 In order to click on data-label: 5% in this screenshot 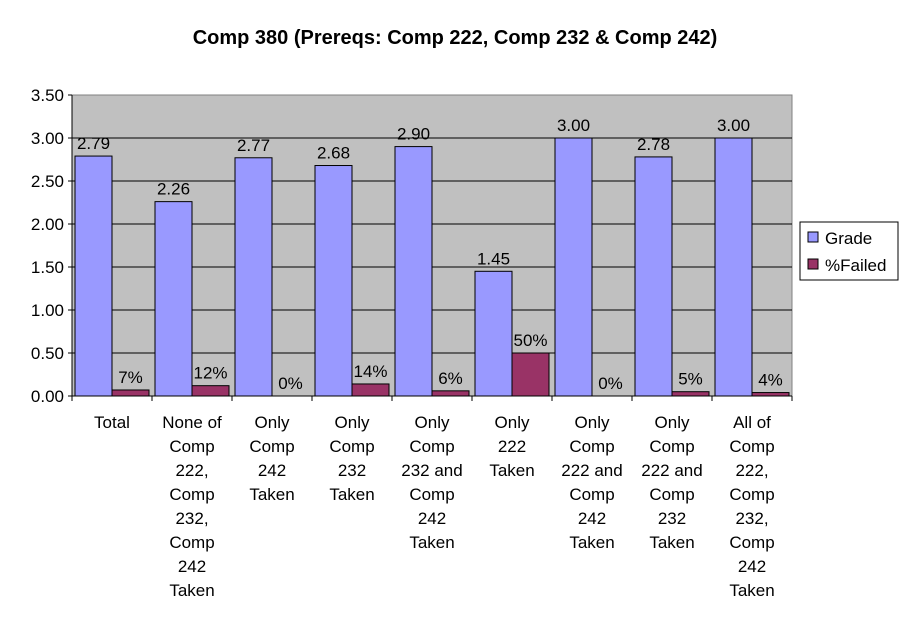, I will do `click(690, 379)`.